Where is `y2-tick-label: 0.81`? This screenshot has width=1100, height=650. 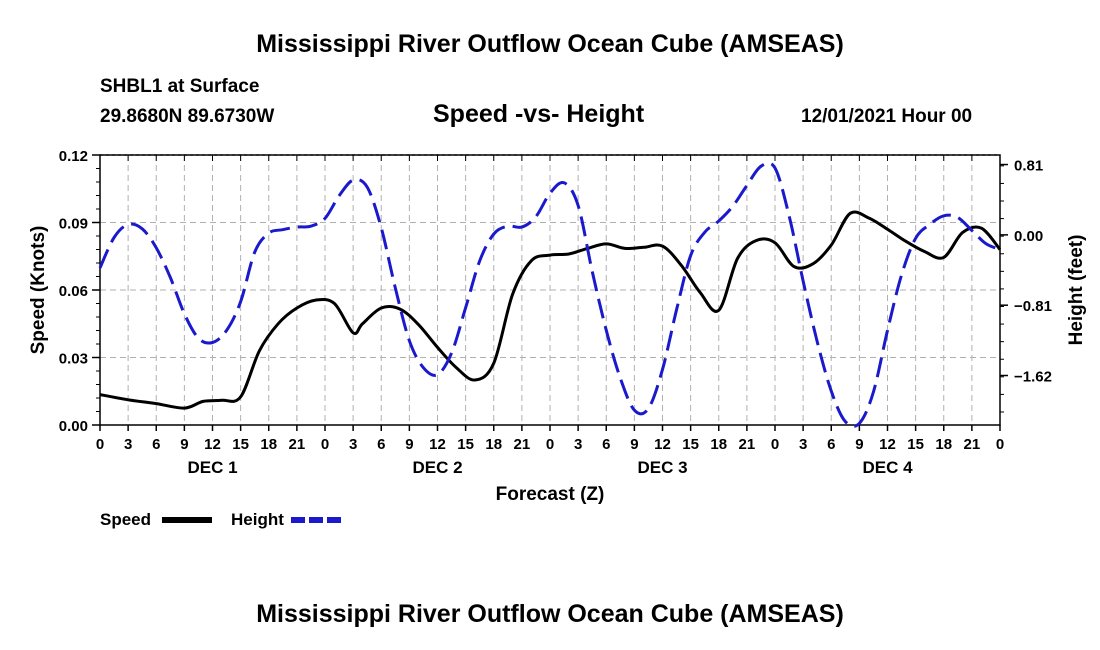 y2-tick-label: 0.81 is located at coordinates (1028, 166).